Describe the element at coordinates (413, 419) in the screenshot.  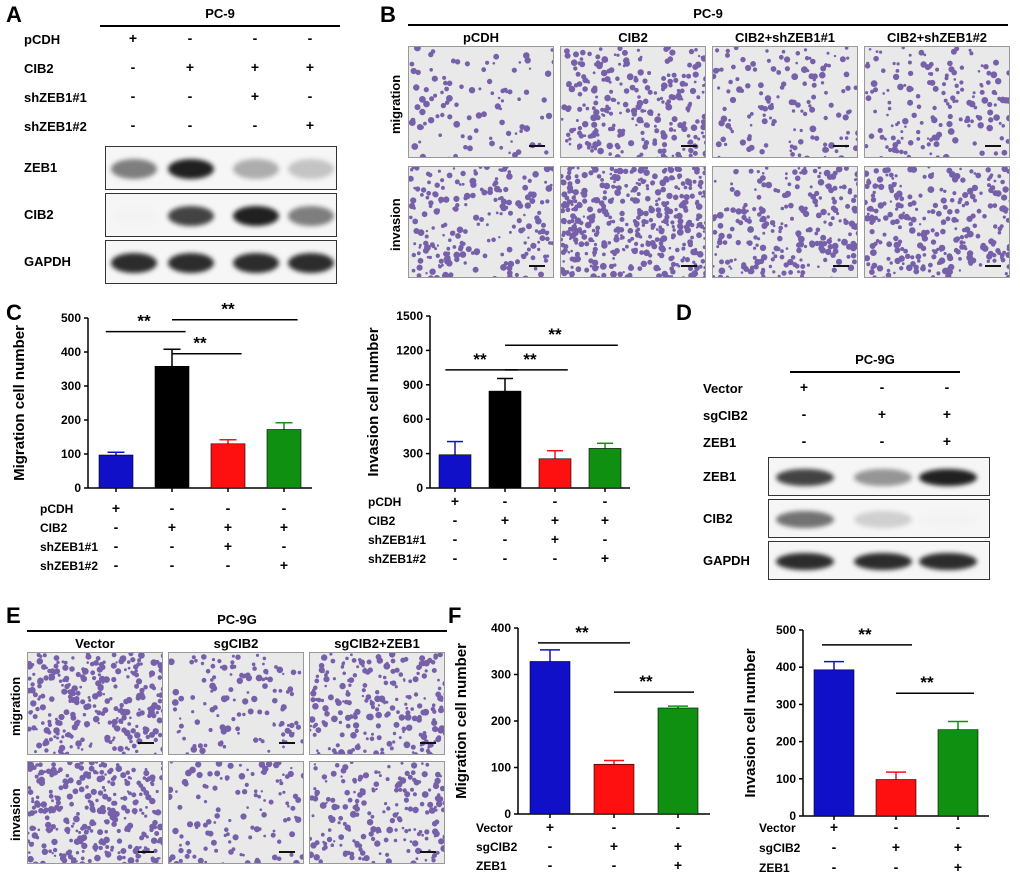
I see `y-tick-label: 600` at that location.